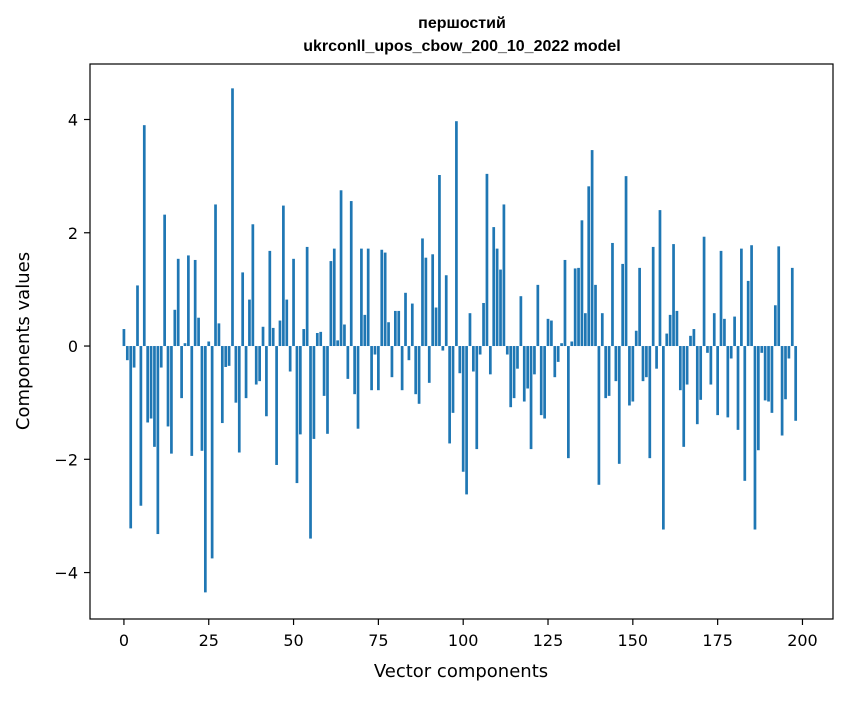 The height and width of the screenshot is (701, 847). I want to click on y-tick-label: −4, so click(66, 573).